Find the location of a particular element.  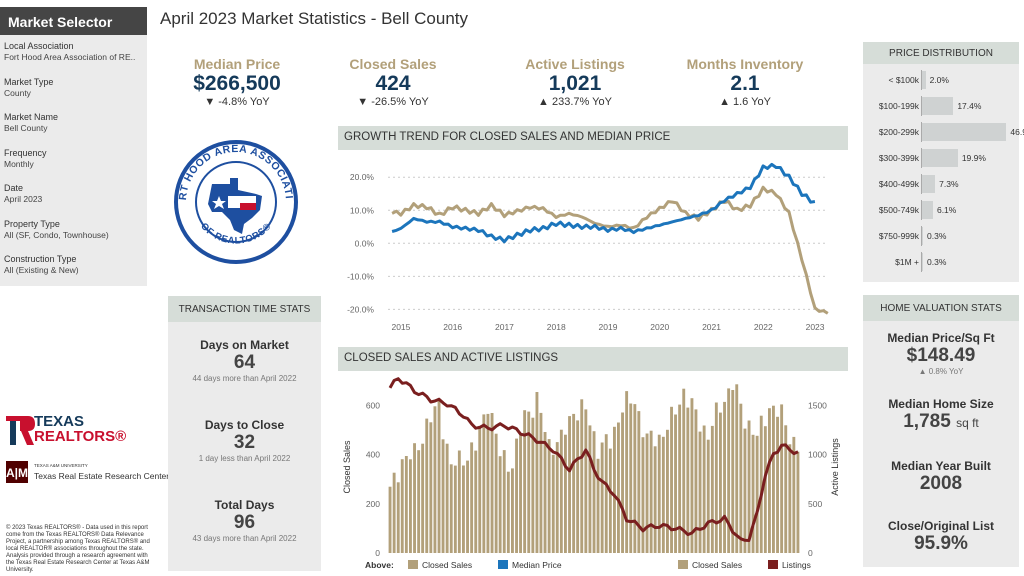

stat-value: 32 is located at coordinates (244, 442).